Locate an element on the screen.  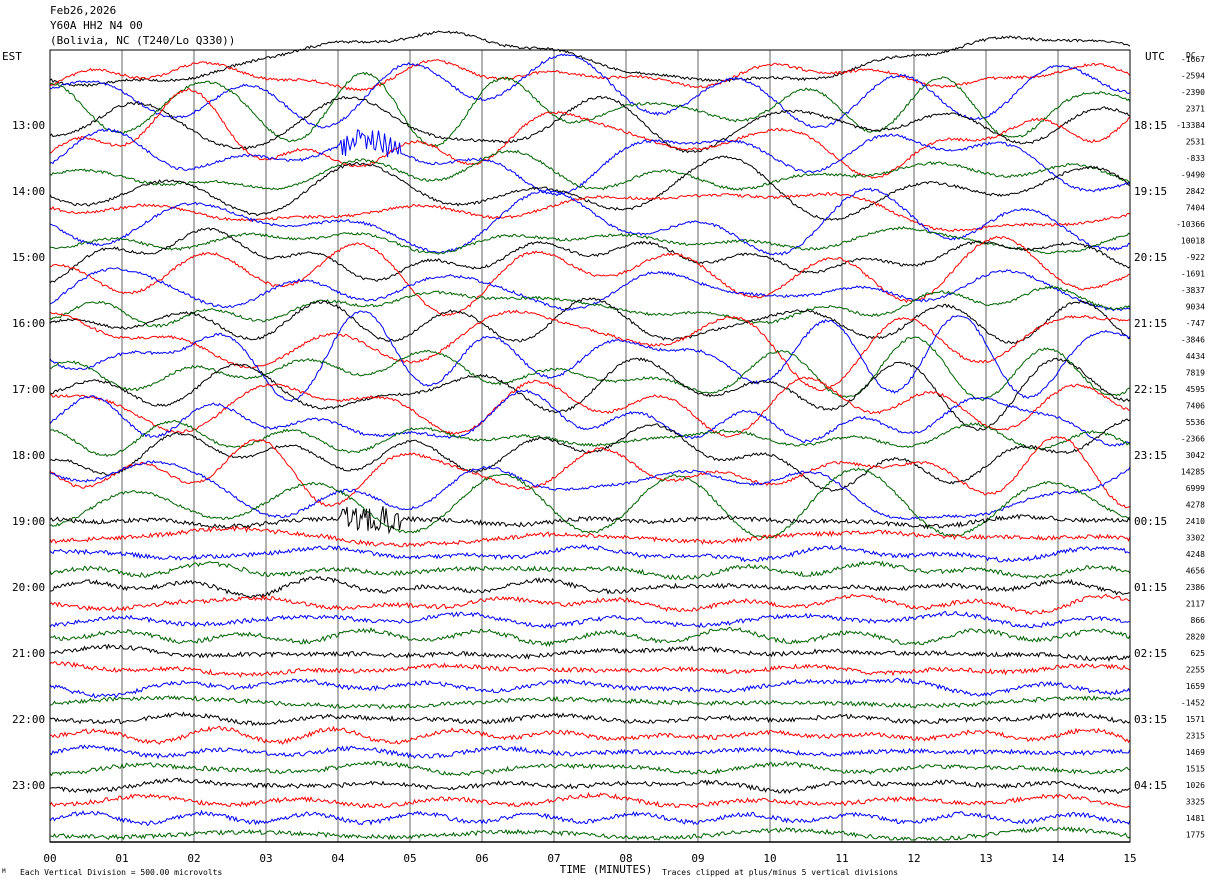
dc-offset-label: 3325 is located at coordinates (1195, 802).